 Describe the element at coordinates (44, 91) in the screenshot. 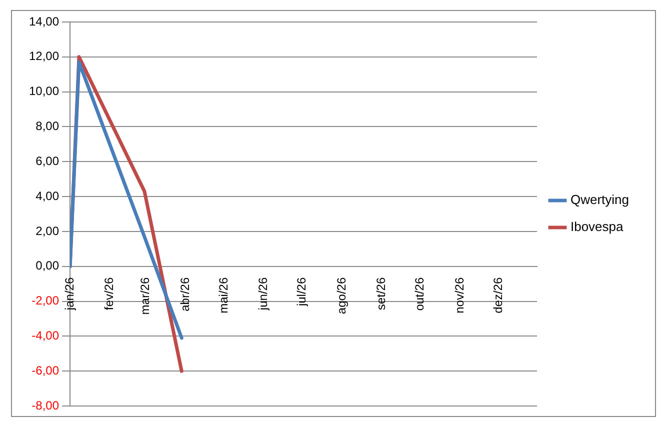

I see `y-tick-label: 10,00` at that location.